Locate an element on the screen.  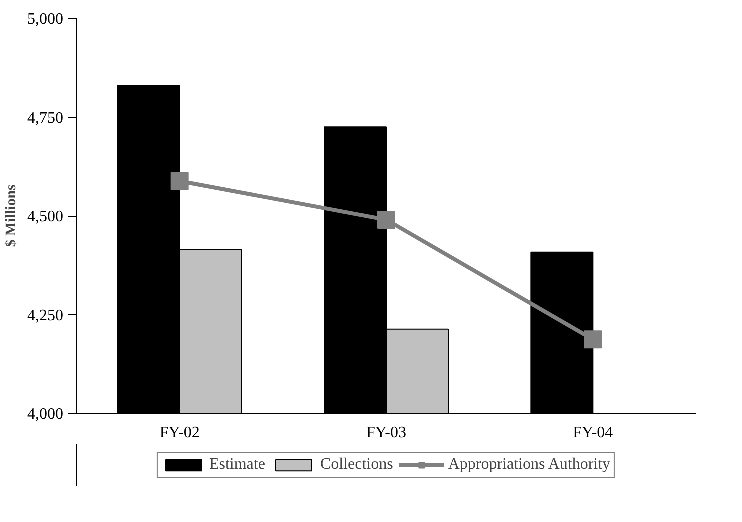
x-tick-label: FY-03 is located at coordinates (386, 433).